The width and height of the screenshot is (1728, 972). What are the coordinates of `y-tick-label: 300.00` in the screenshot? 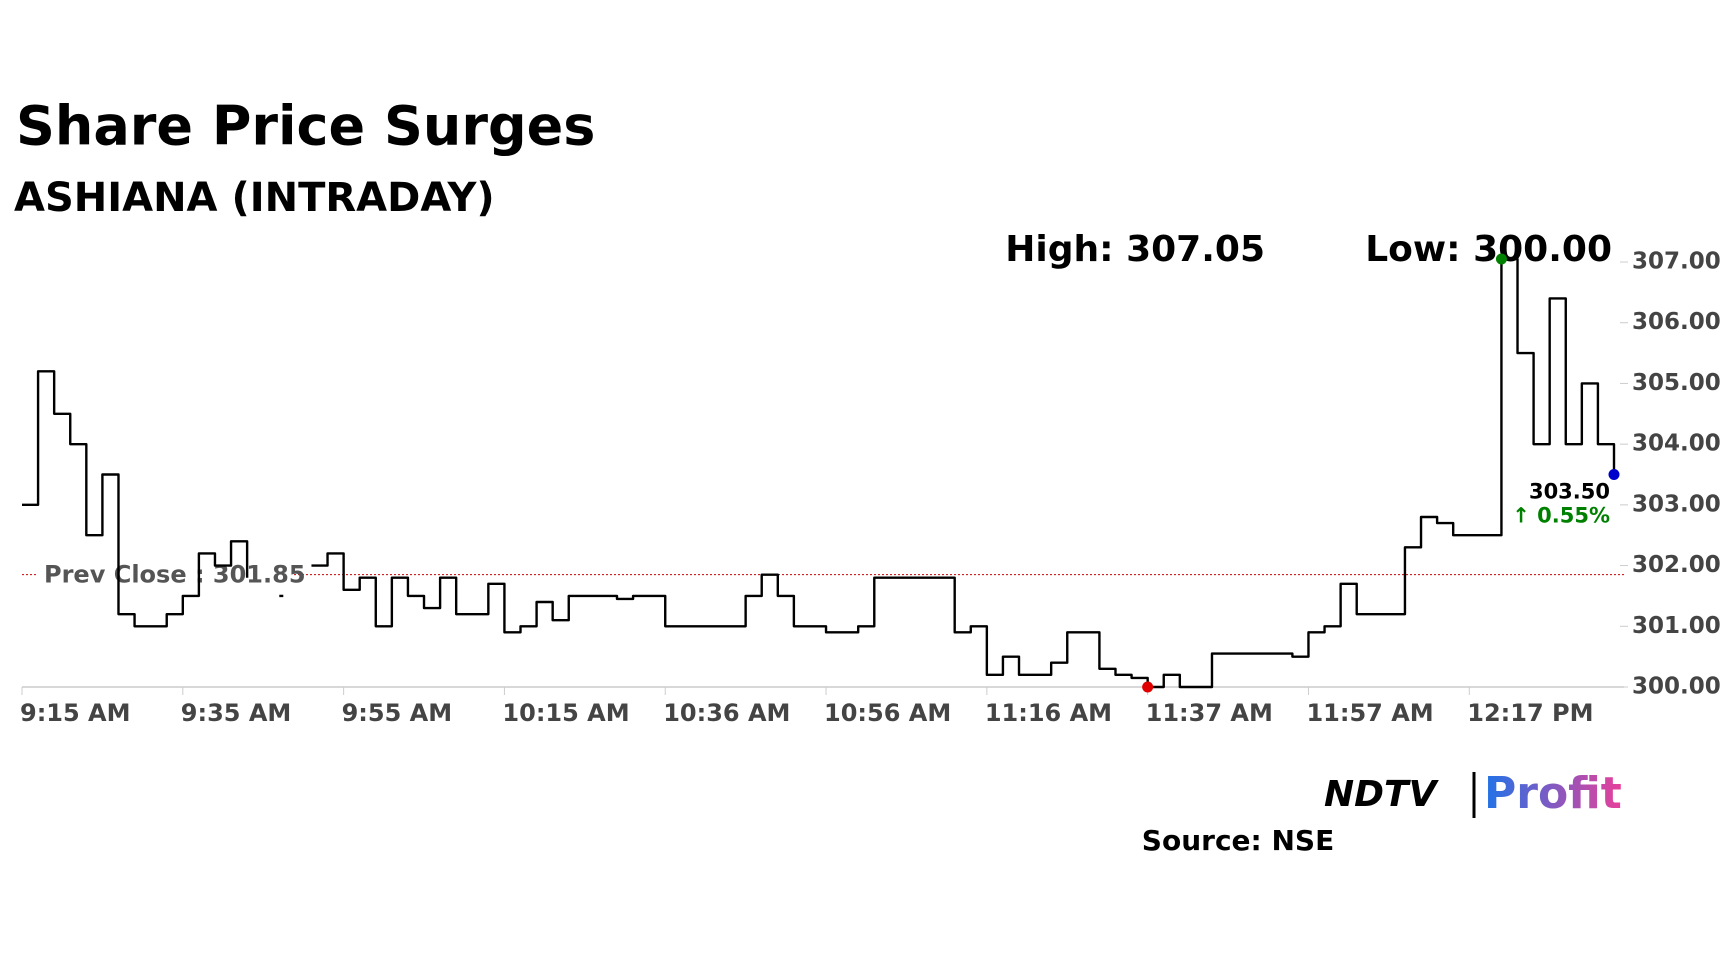 It's located at (1676, 687).